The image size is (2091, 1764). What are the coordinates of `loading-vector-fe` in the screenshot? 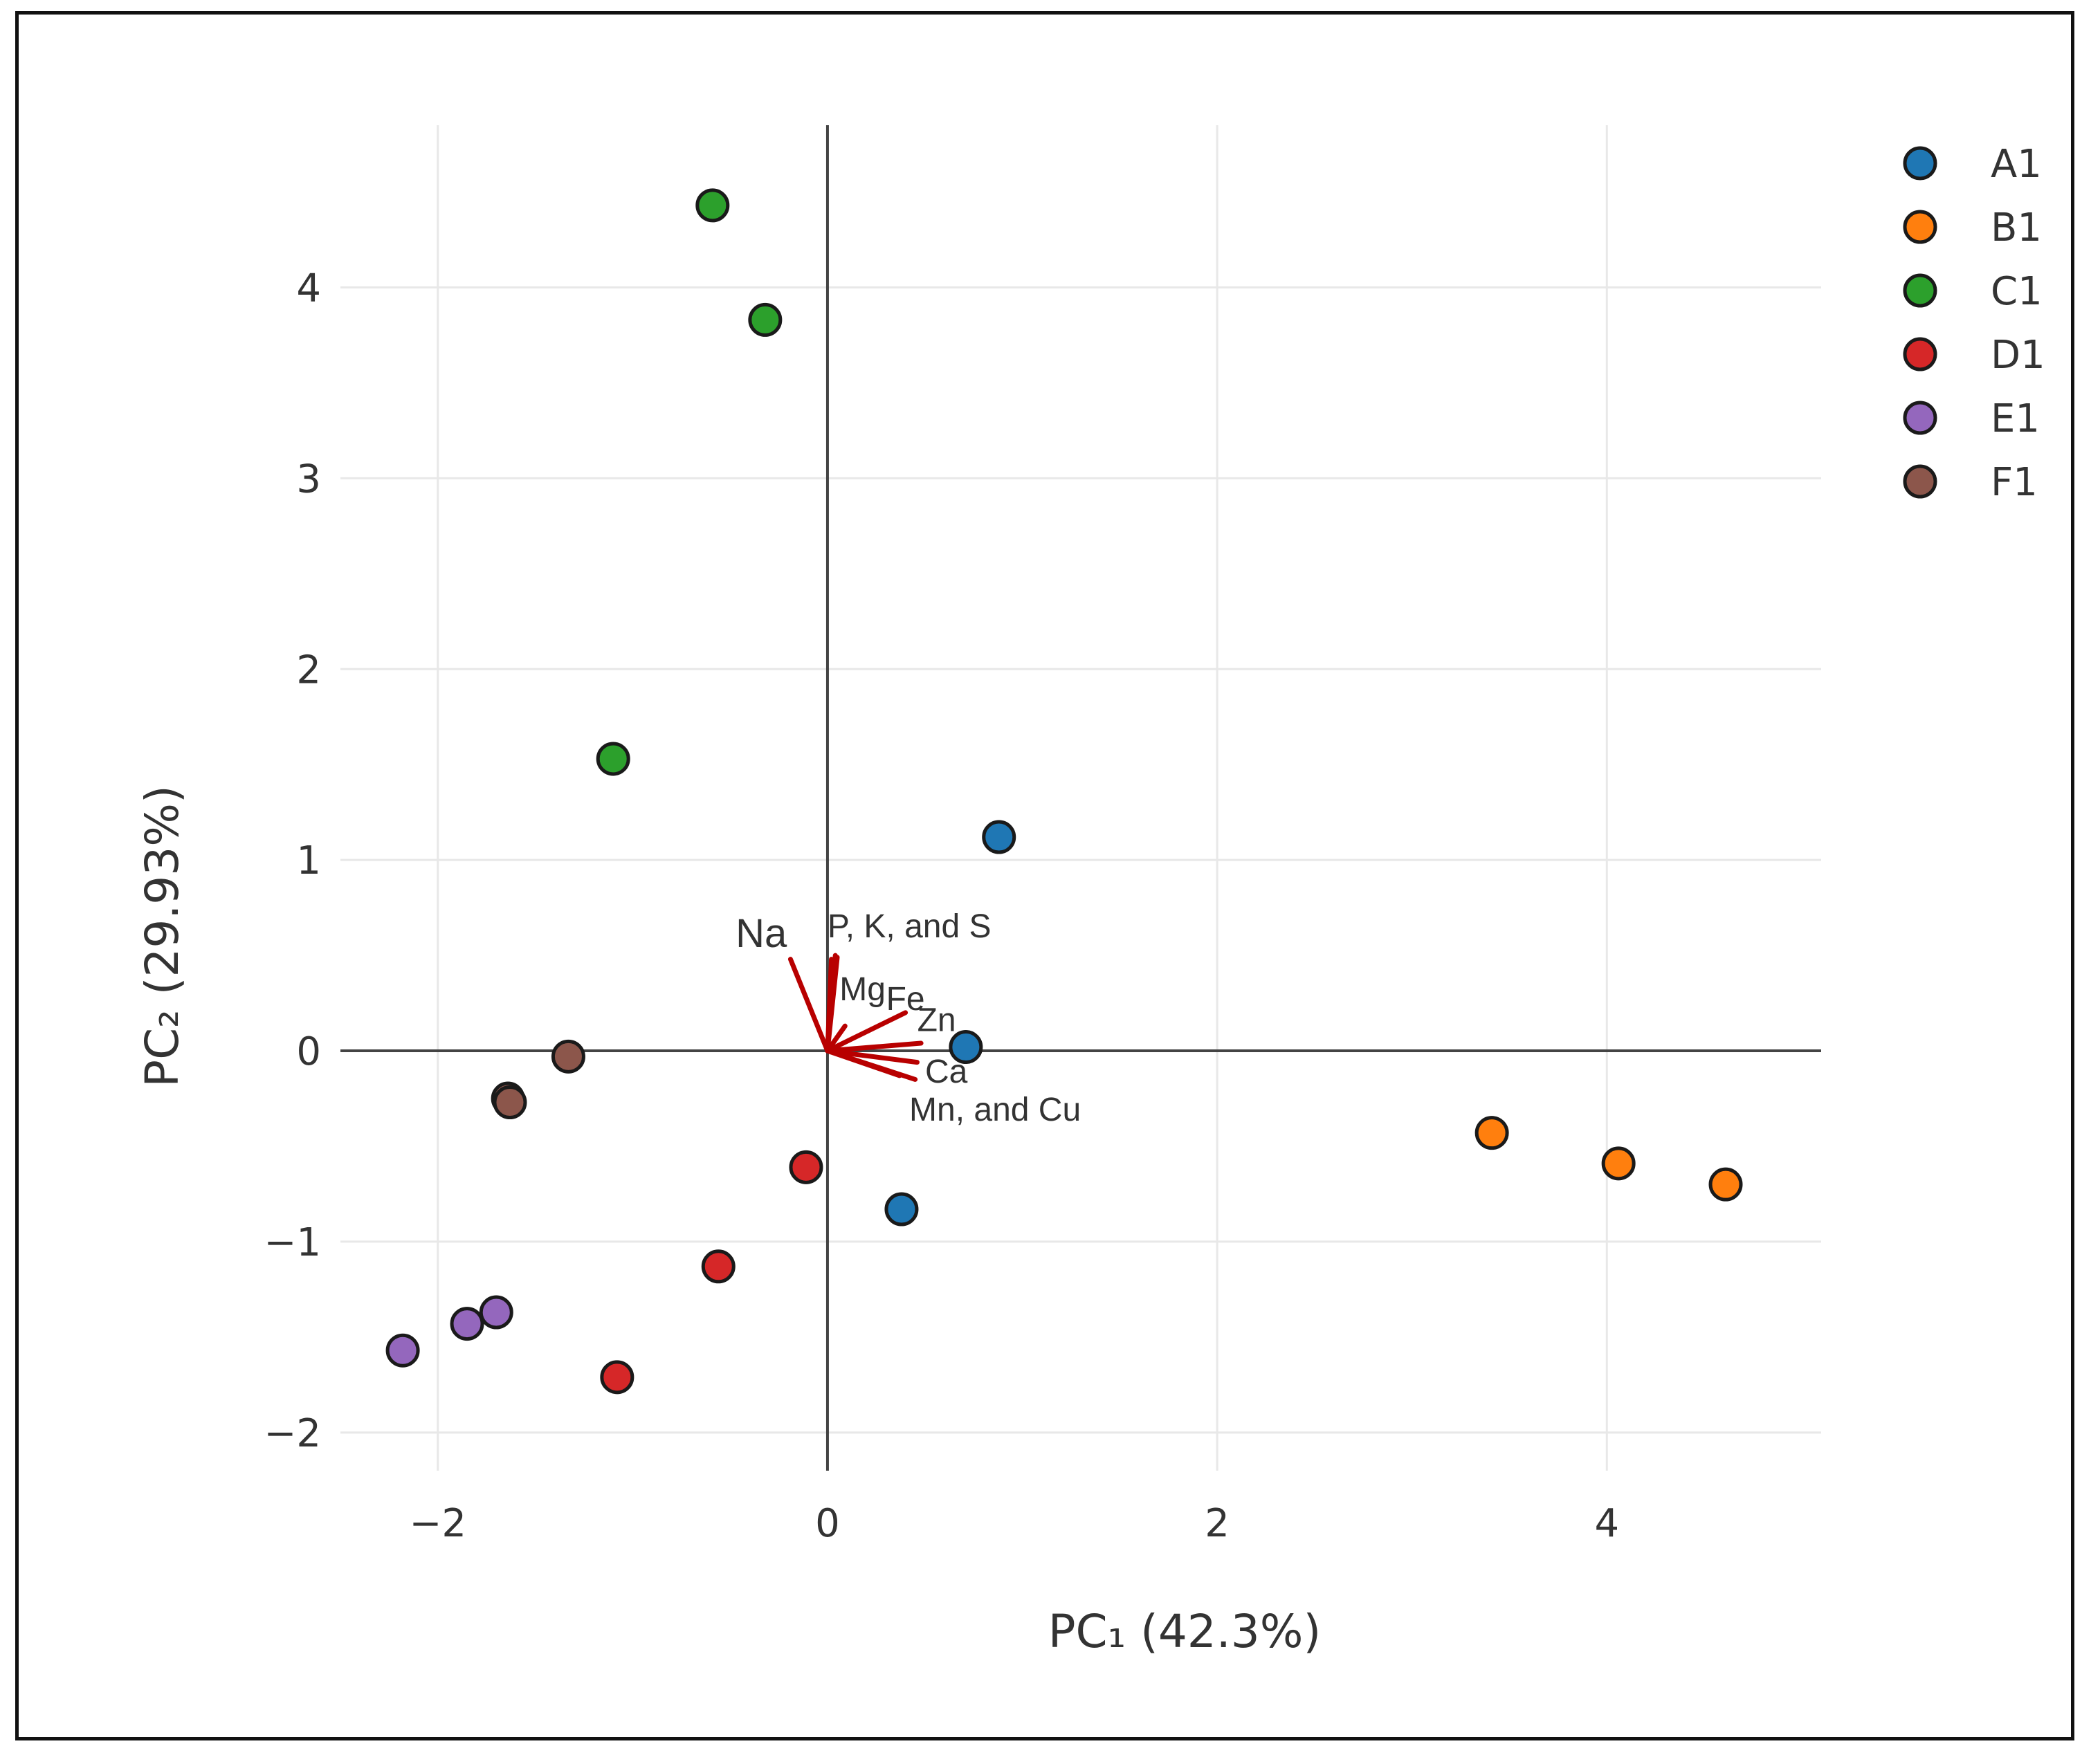 It's located at (866, 1032).